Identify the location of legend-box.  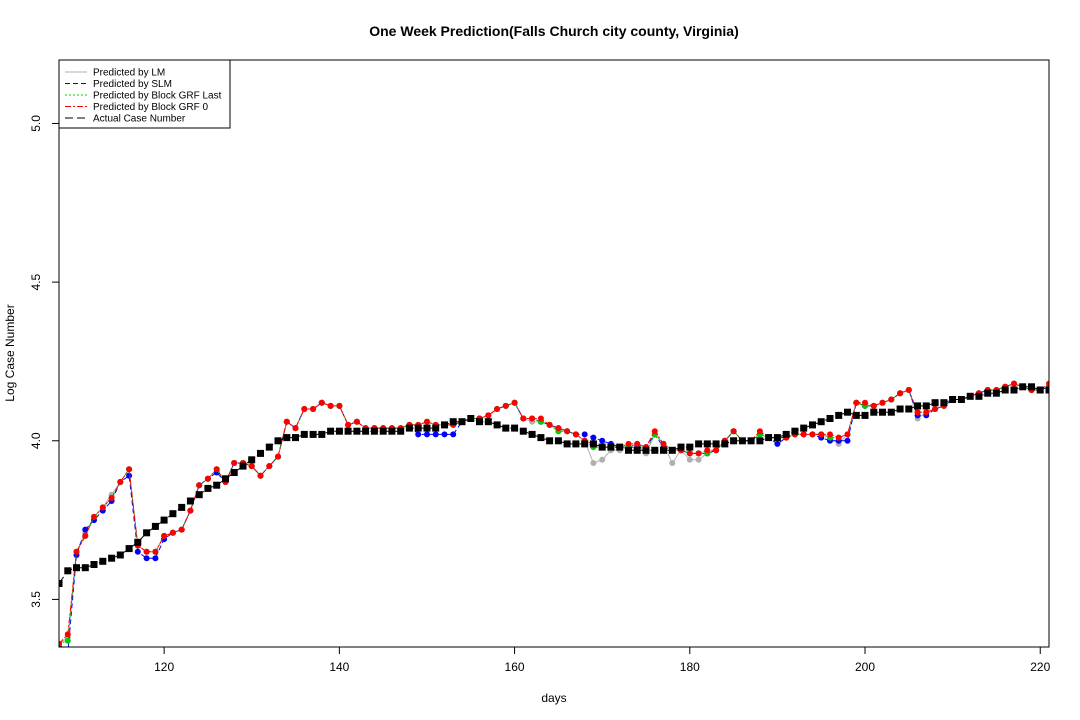
(144, 94).